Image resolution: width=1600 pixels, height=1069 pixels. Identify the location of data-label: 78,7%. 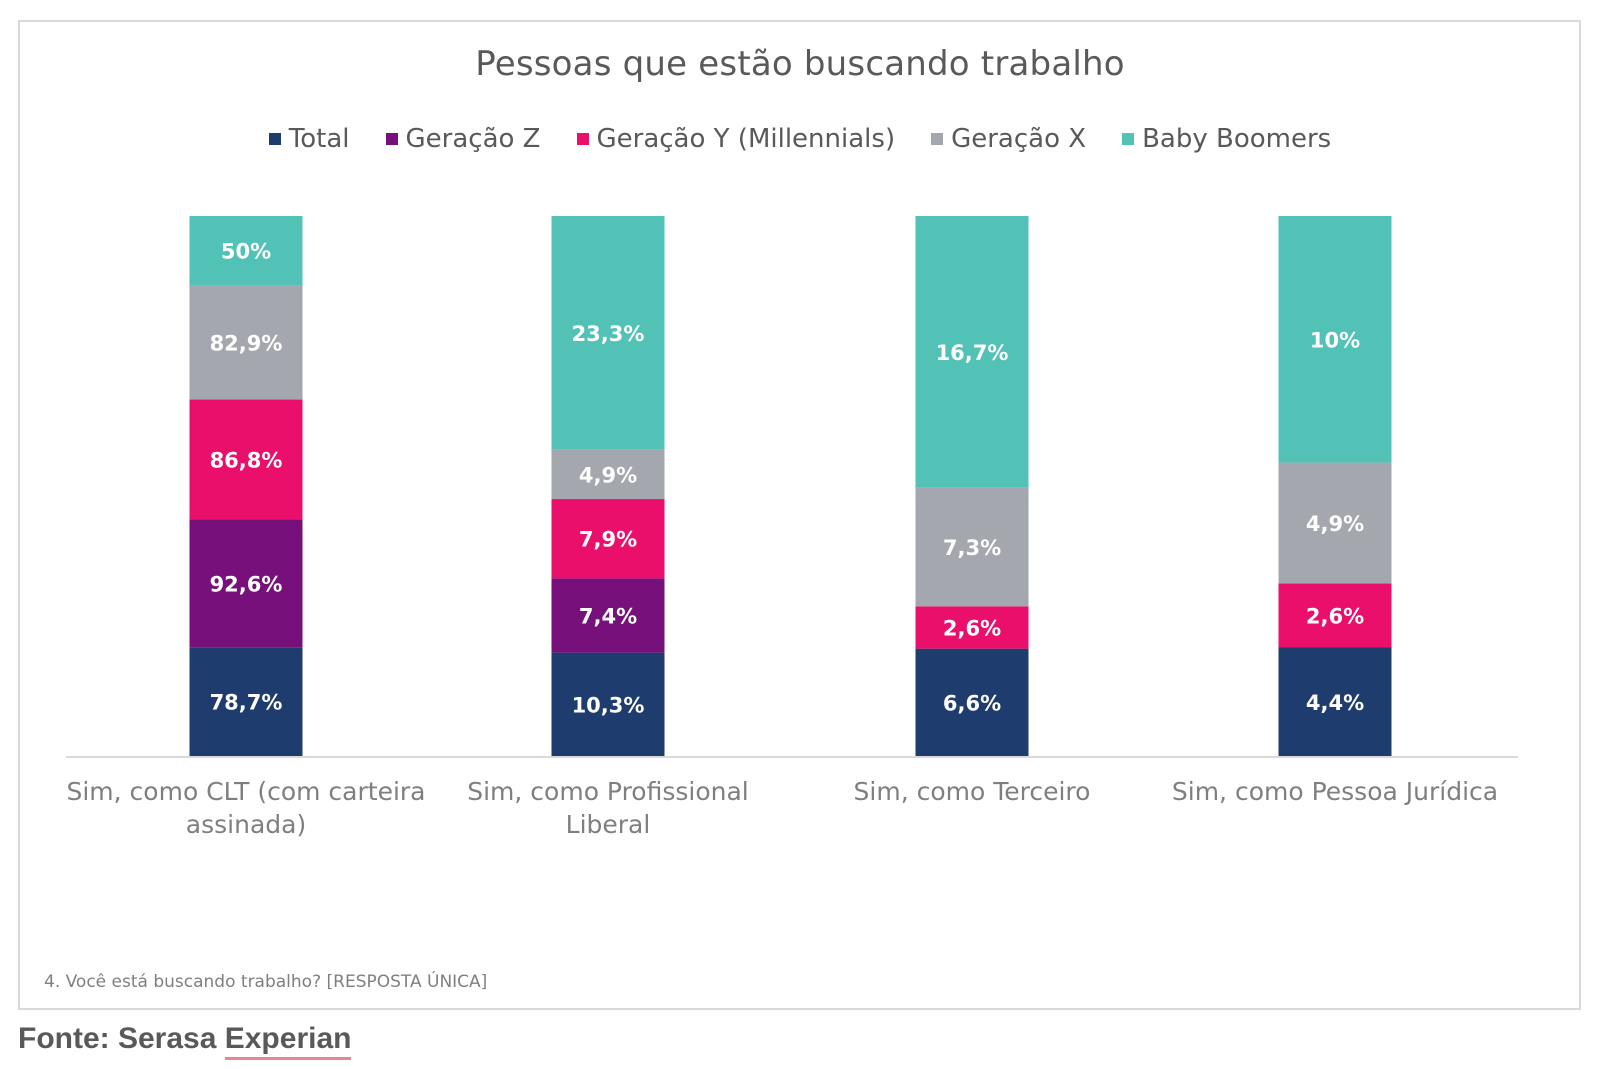
(246, 703).